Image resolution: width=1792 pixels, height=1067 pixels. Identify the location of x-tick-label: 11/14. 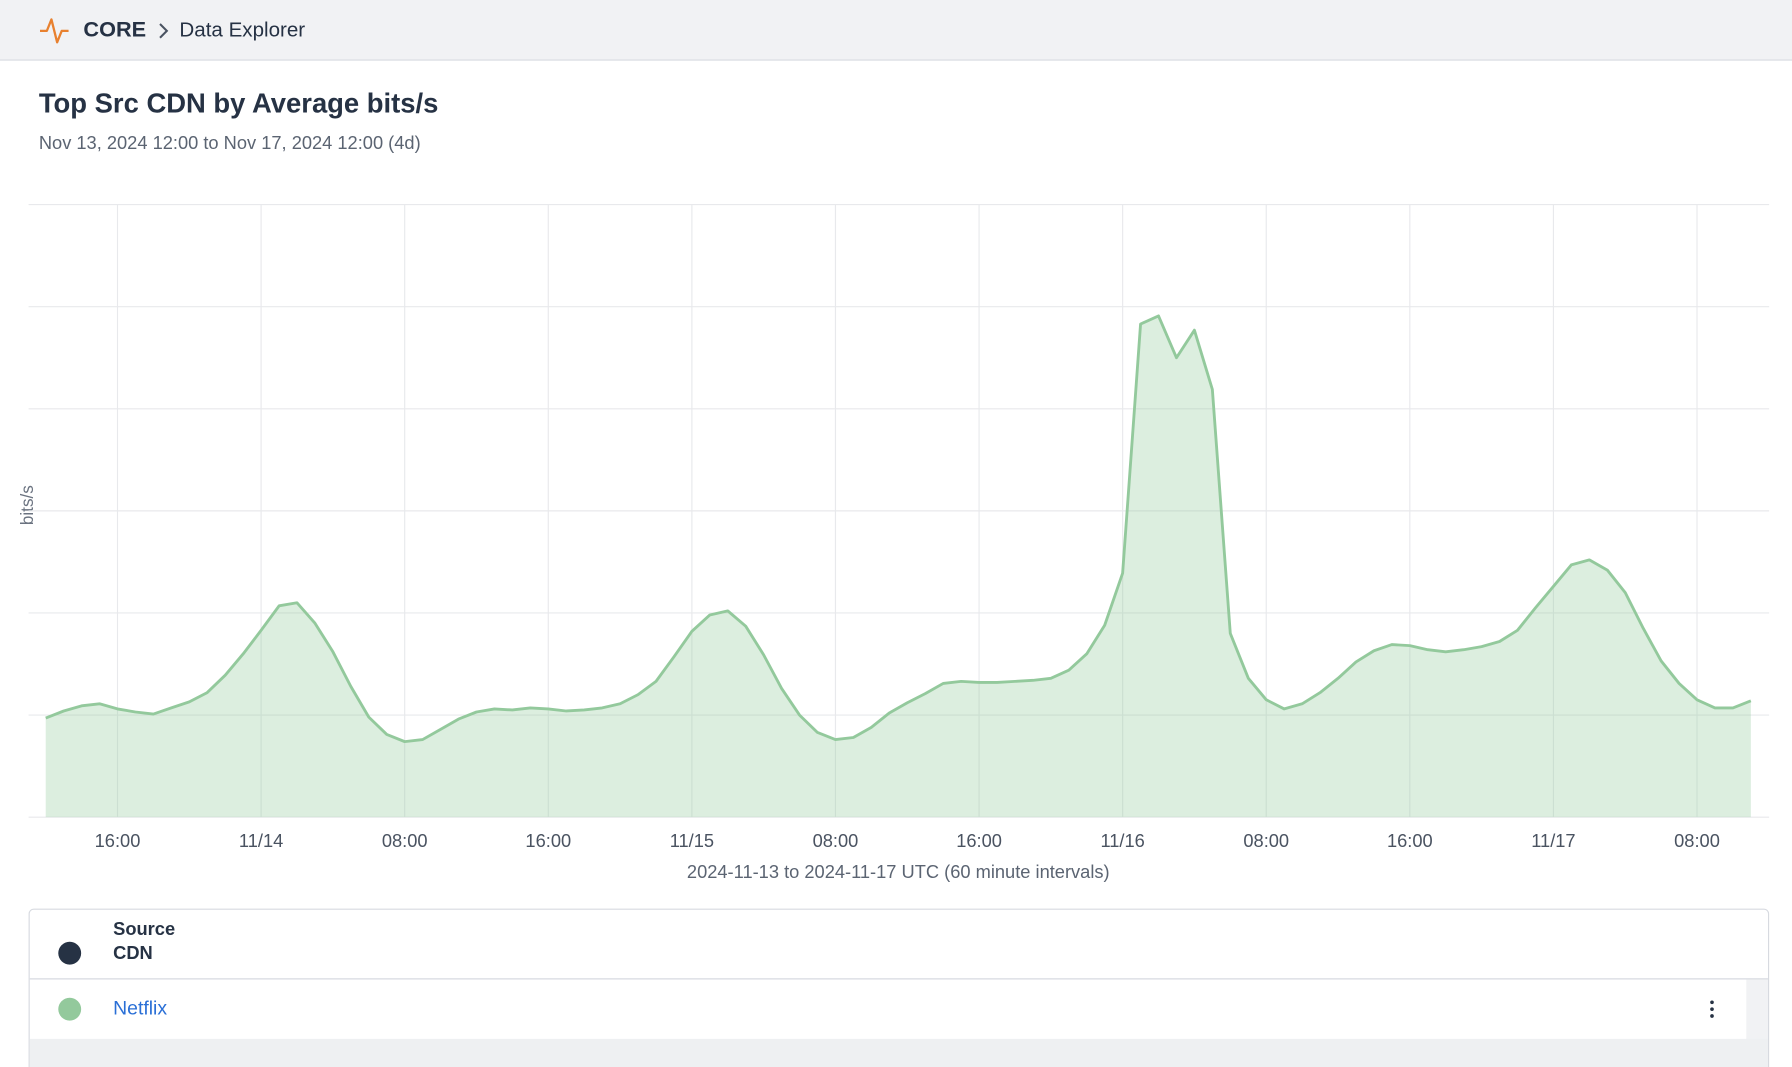
(261, 840).